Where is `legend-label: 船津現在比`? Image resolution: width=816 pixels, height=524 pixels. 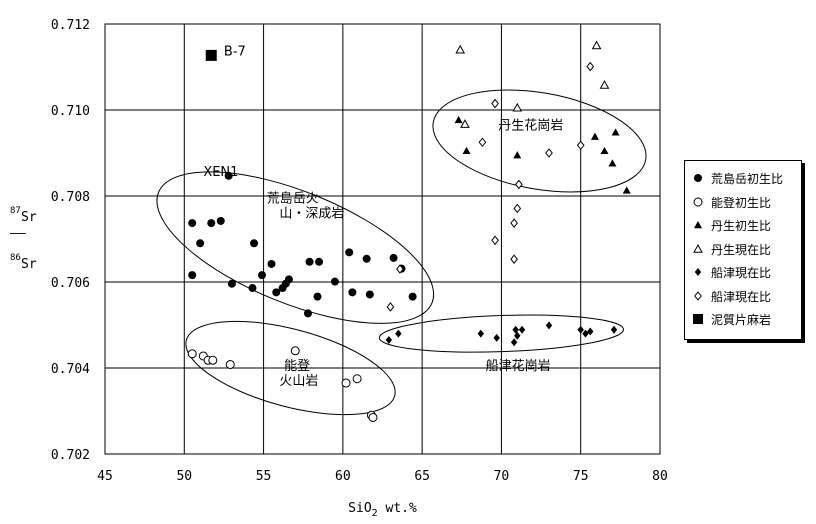 legend-label: 船津現在比 is located at coordinates (741, 273).